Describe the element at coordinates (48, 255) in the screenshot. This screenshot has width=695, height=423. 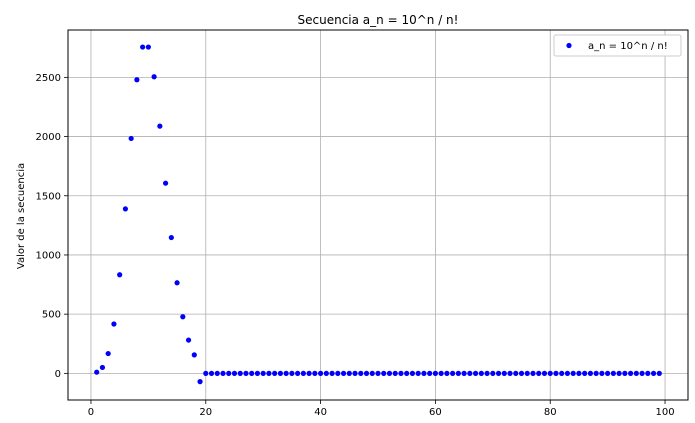
I see `y-tick-label: 1000` at that location.